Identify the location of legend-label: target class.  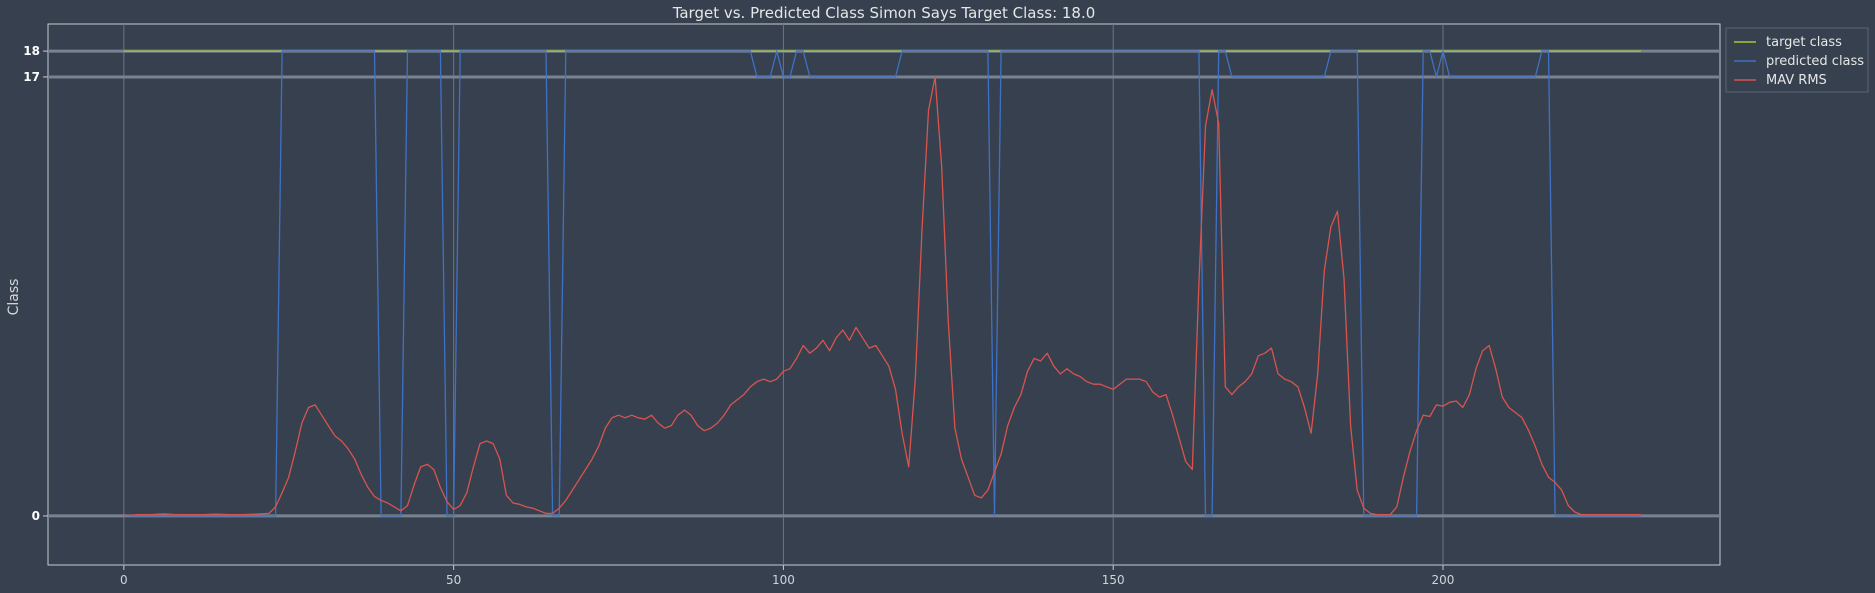
(1804, 42).